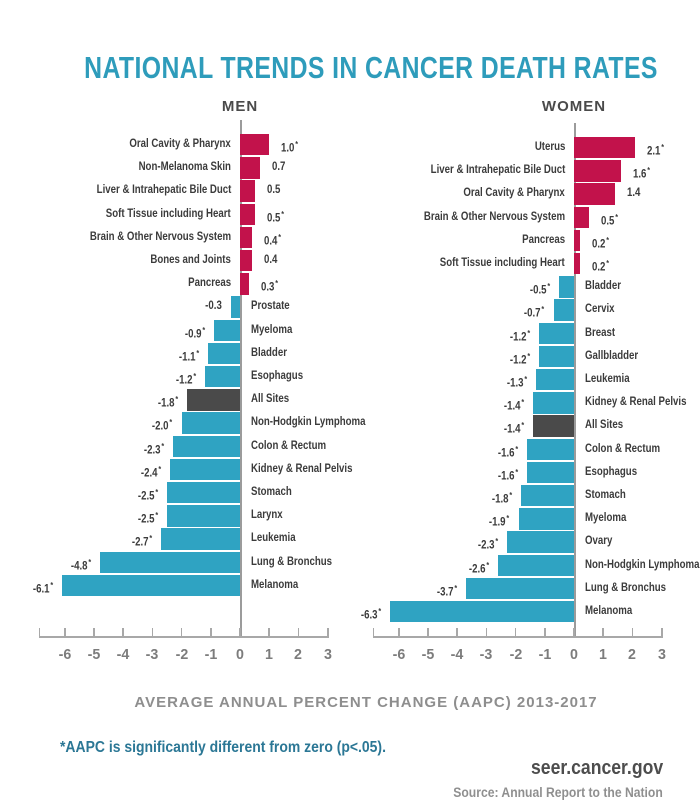 This screenshot has height=810, width=700. I want to click on category-label: Soft Tissue including Heart, so click(168, 213).